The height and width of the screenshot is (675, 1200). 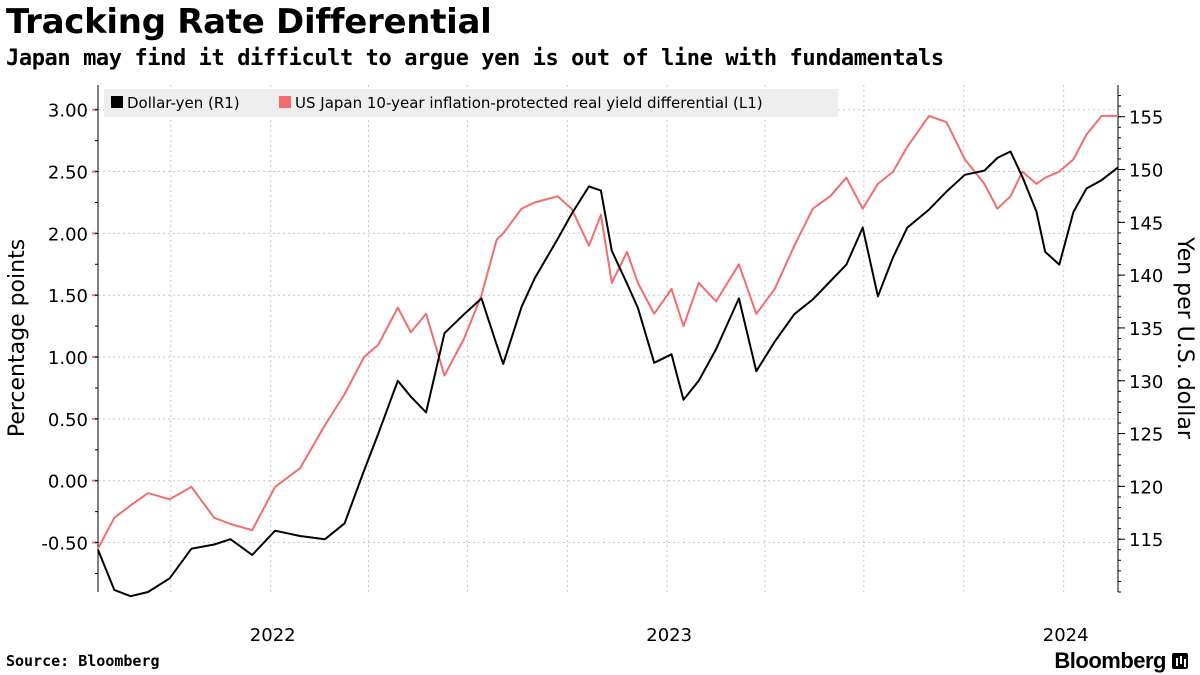 I want to click on chart-title: Tracking Rate Differential, so click(x=249, y=22).